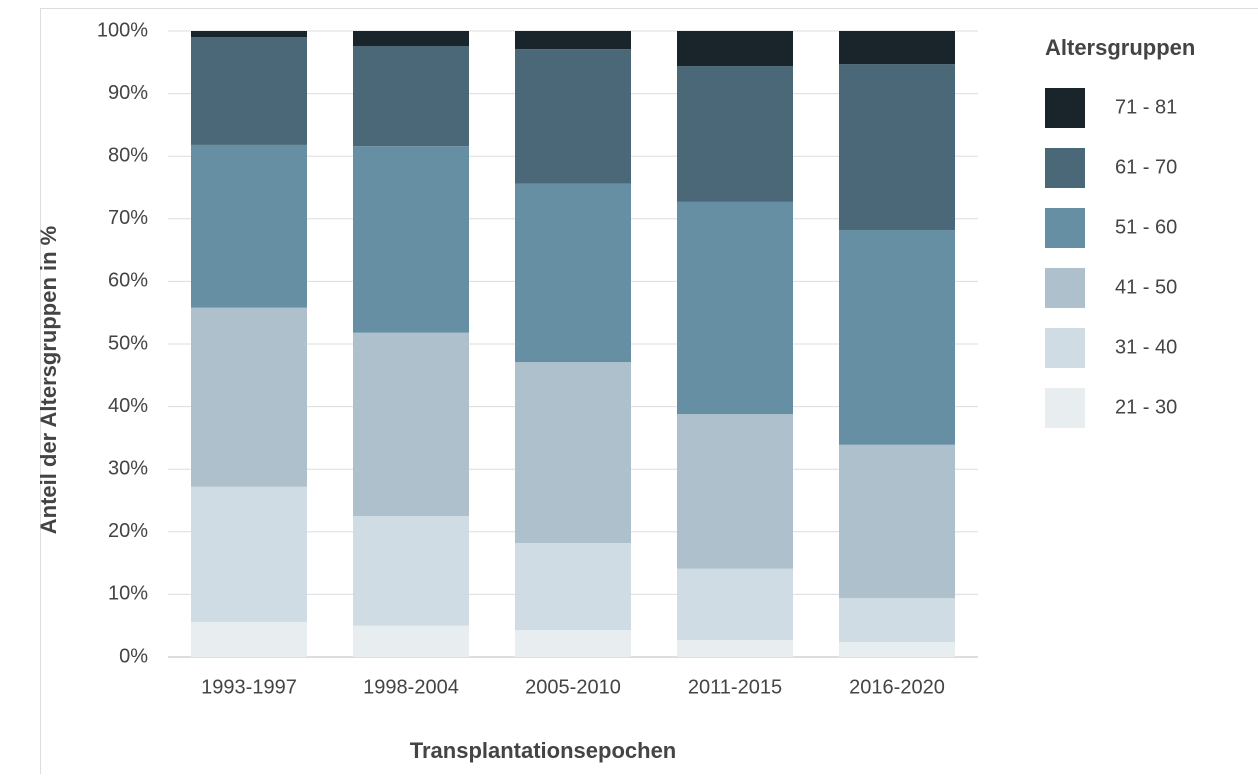  What do you see at coordinates (128, 281) in the screenshot?
I see `y-tick-label: 60%` at bounding box center [128, 281].